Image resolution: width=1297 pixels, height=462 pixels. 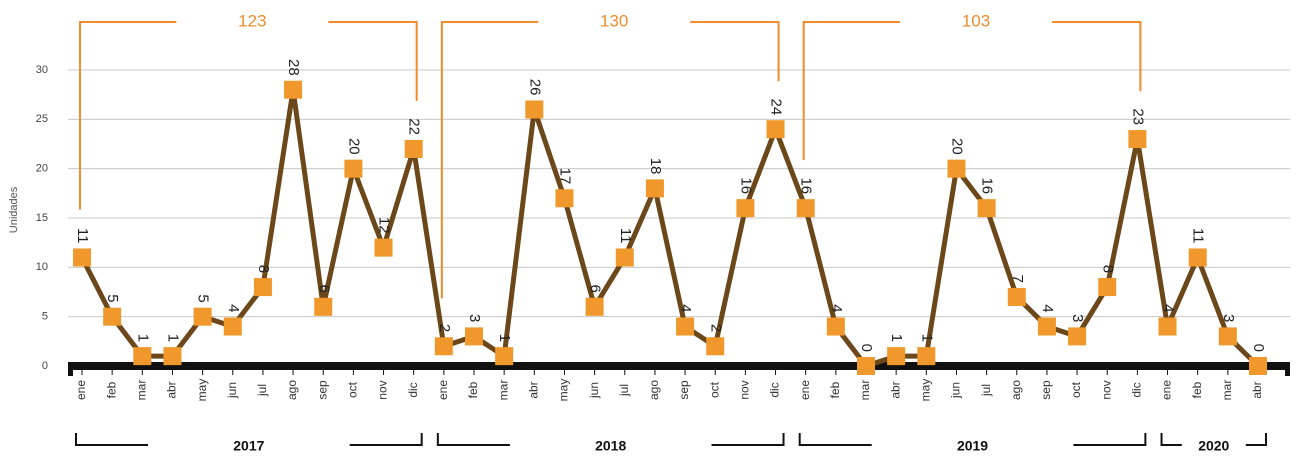 I want to click on y-tick-label: 0, so click(x=45, y=366).